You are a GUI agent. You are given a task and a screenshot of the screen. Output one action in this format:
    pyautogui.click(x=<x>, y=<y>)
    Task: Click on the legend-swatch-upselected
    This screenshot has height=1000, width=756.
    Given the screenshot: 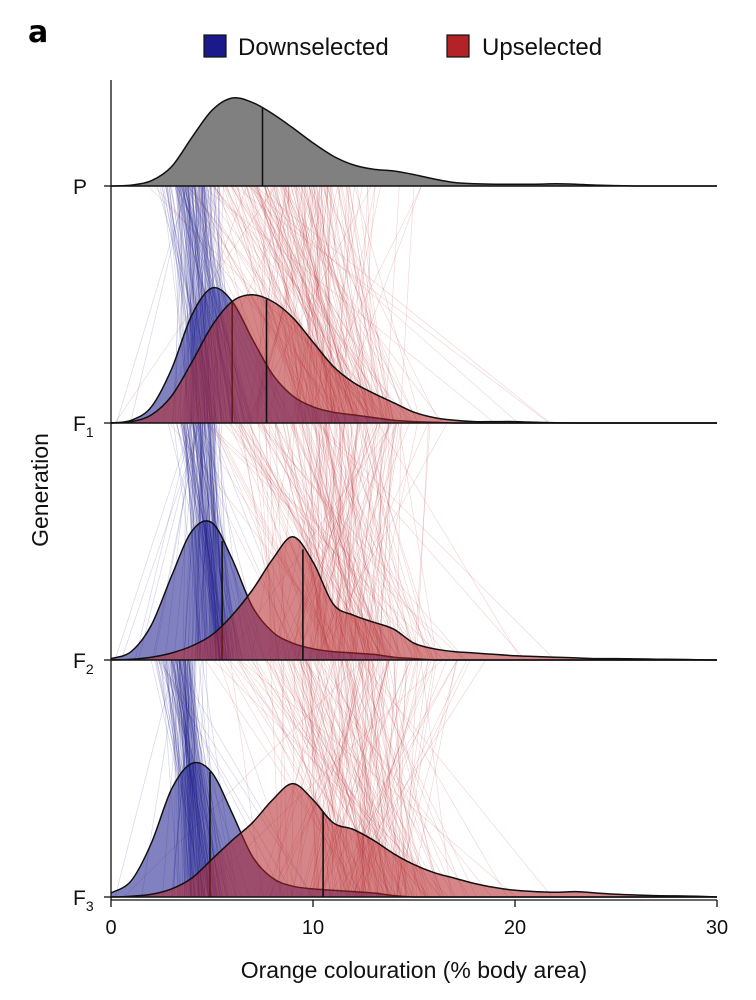 What is the action you would take?
    pyautogui.click(x=458, y=46)
    